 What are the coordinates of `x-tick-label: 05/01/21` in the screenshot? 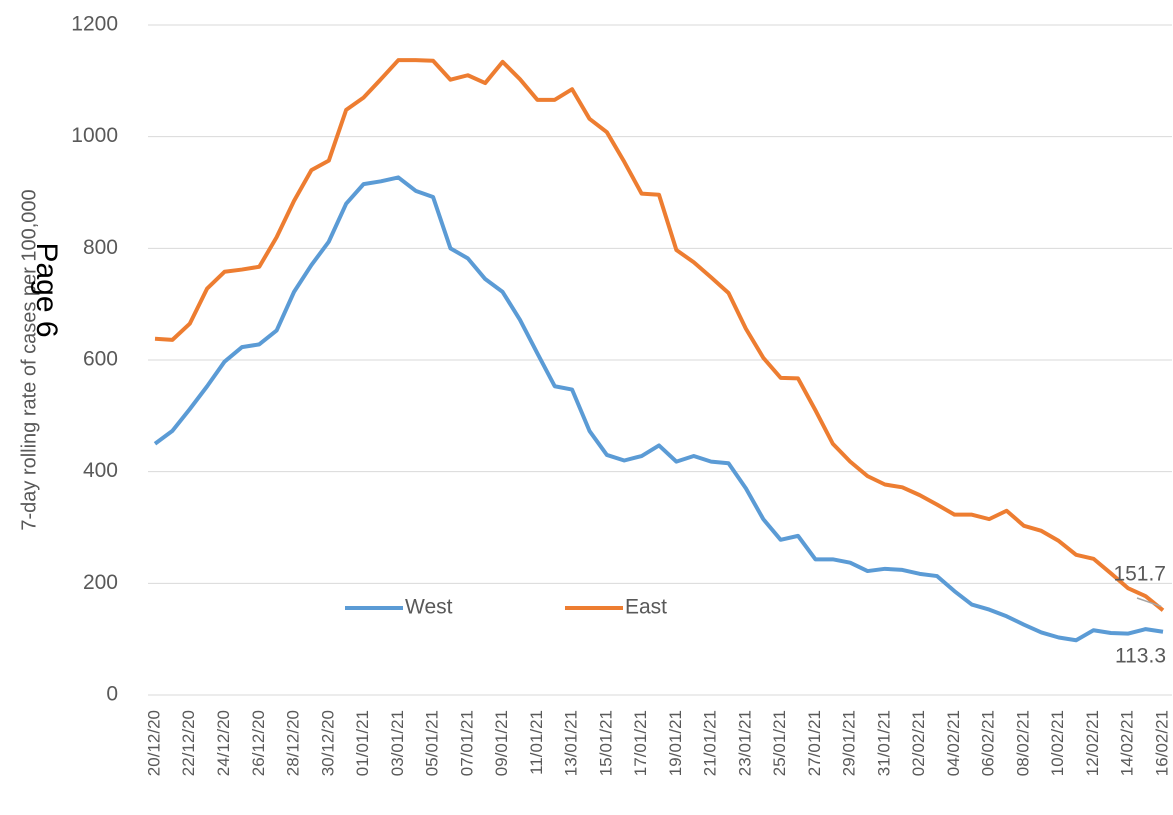 It's located at (432, 743).